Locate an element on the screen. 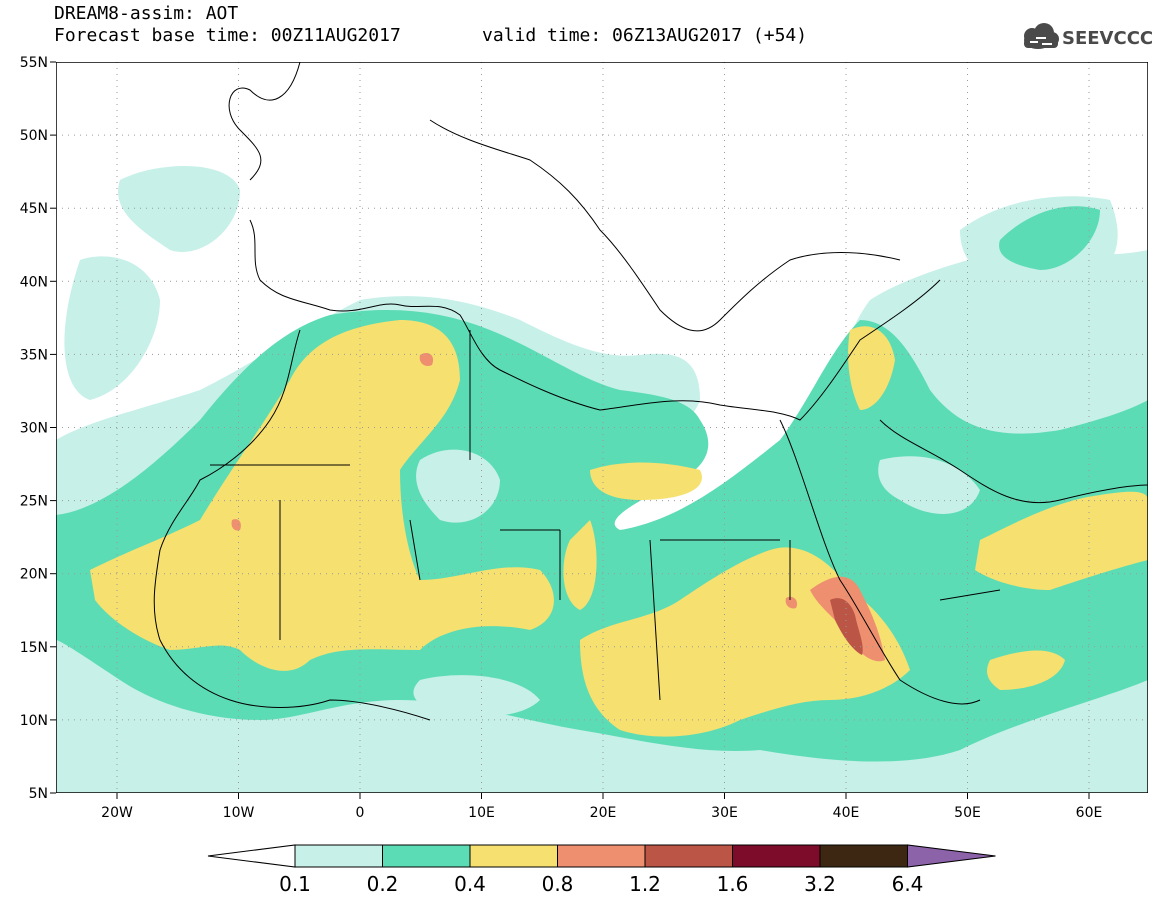 This screenshot has width=1165, height=905. lat-label: 40N is located at coordinates (34, 282).